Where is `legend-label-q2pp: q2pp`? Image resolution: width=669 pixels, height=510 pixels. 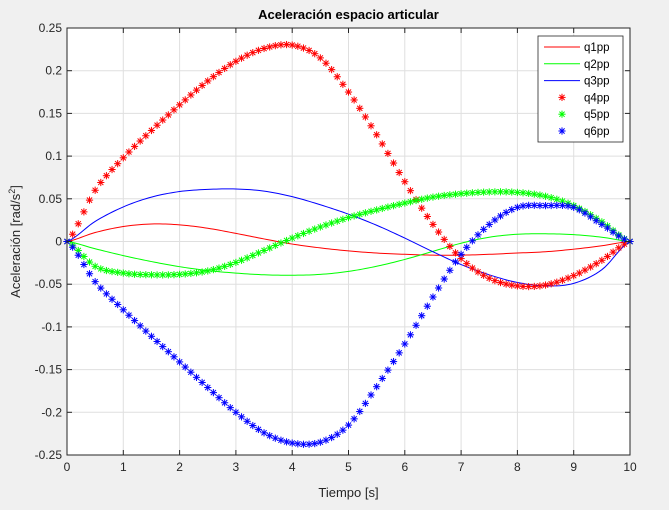 legend-label-q2pp: q2pp is located at coordinates (597, 65).